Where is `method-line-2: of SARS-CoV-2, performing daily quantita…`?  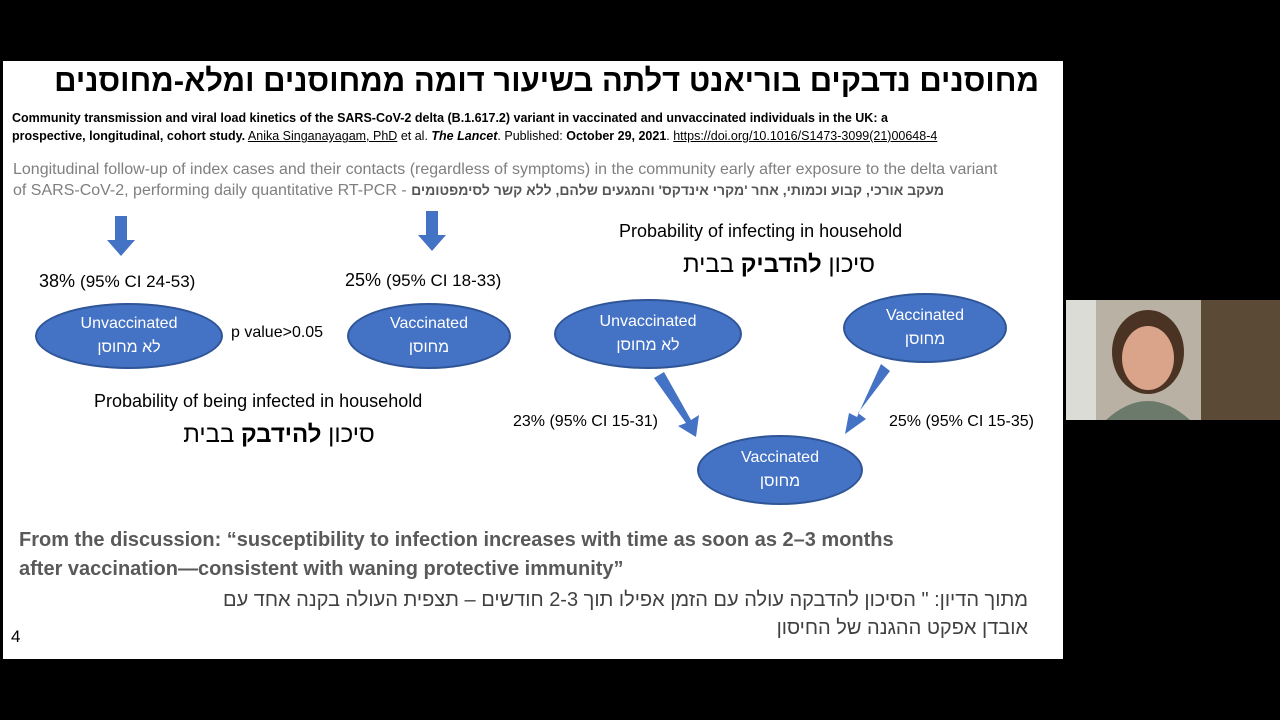 method-line-2: of SARS-CoV-2, performing daily quantita… is located at coordinates (479, 190).